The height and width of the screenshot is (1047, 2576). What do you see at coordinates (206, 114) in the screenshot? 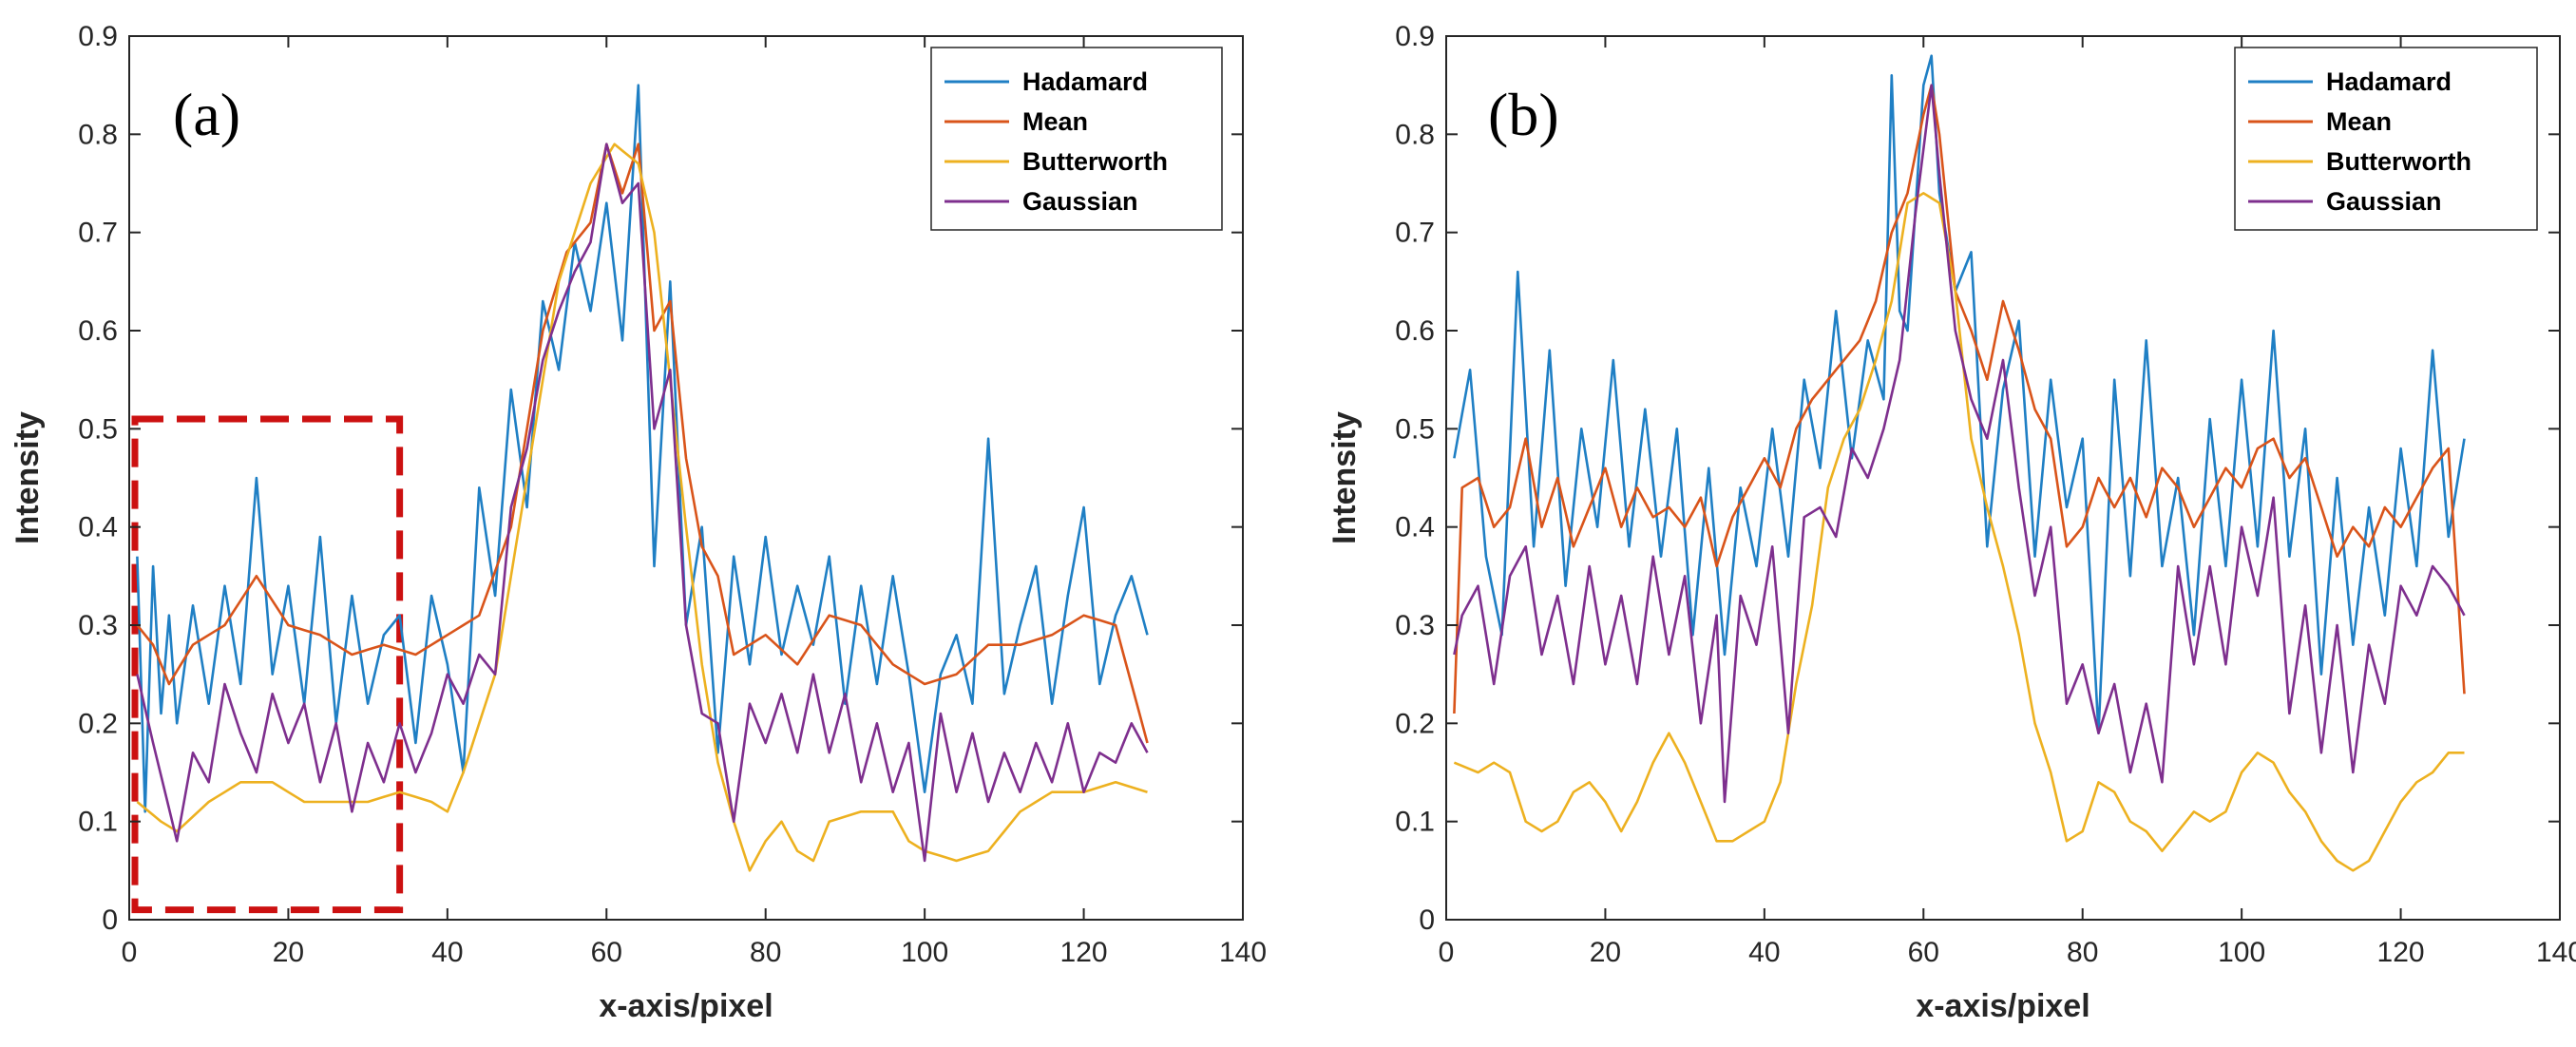
I see `panel-label: (a)` at bounding box center [206, 114].